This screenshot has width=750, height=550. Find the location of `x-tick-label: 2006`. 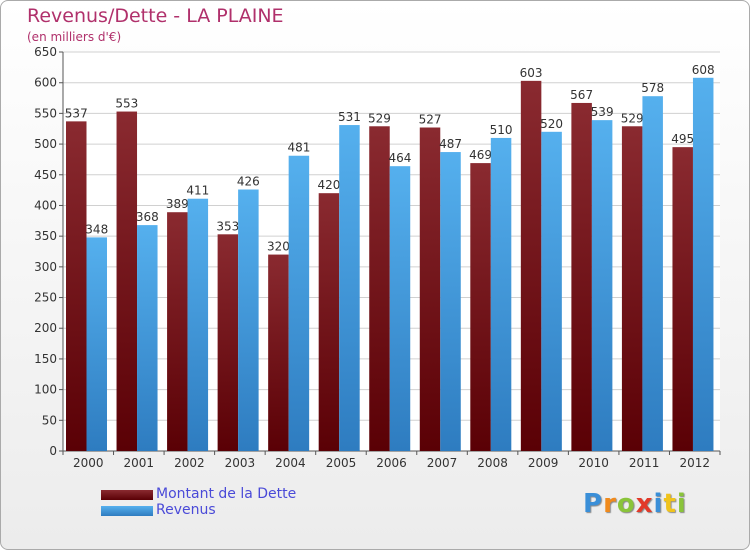

x-tick-label: 2006 is located at coordinates (391, 463).